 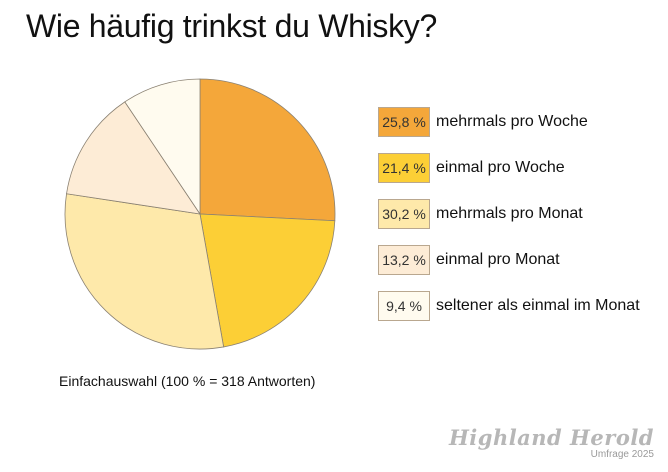 What do you see at coordinates (500, 167) in the screenshot?
I see `legend-label: einmal pro Woche` at bounding box center [500, 167].